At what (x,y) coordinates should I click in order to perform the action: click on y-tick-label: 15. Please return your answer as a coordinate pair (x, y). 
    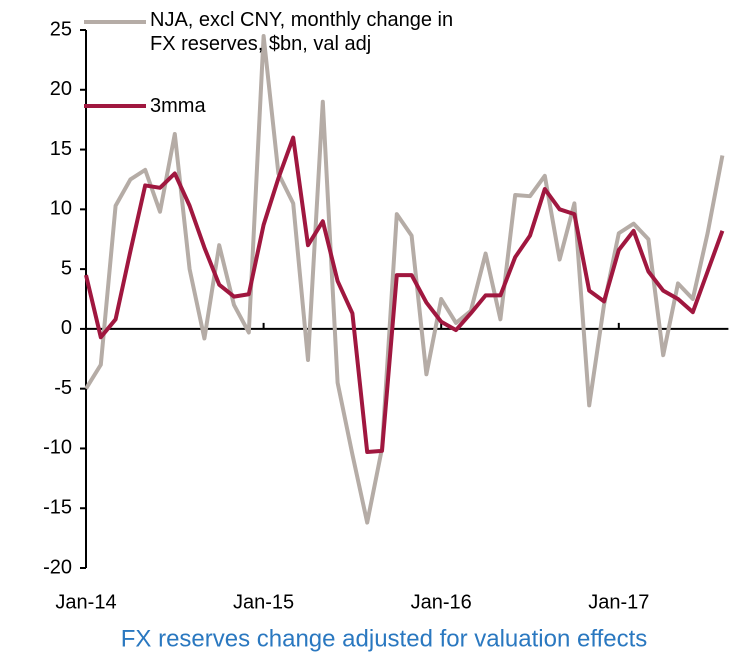
    Looking at the image, I should click on (61, 149).